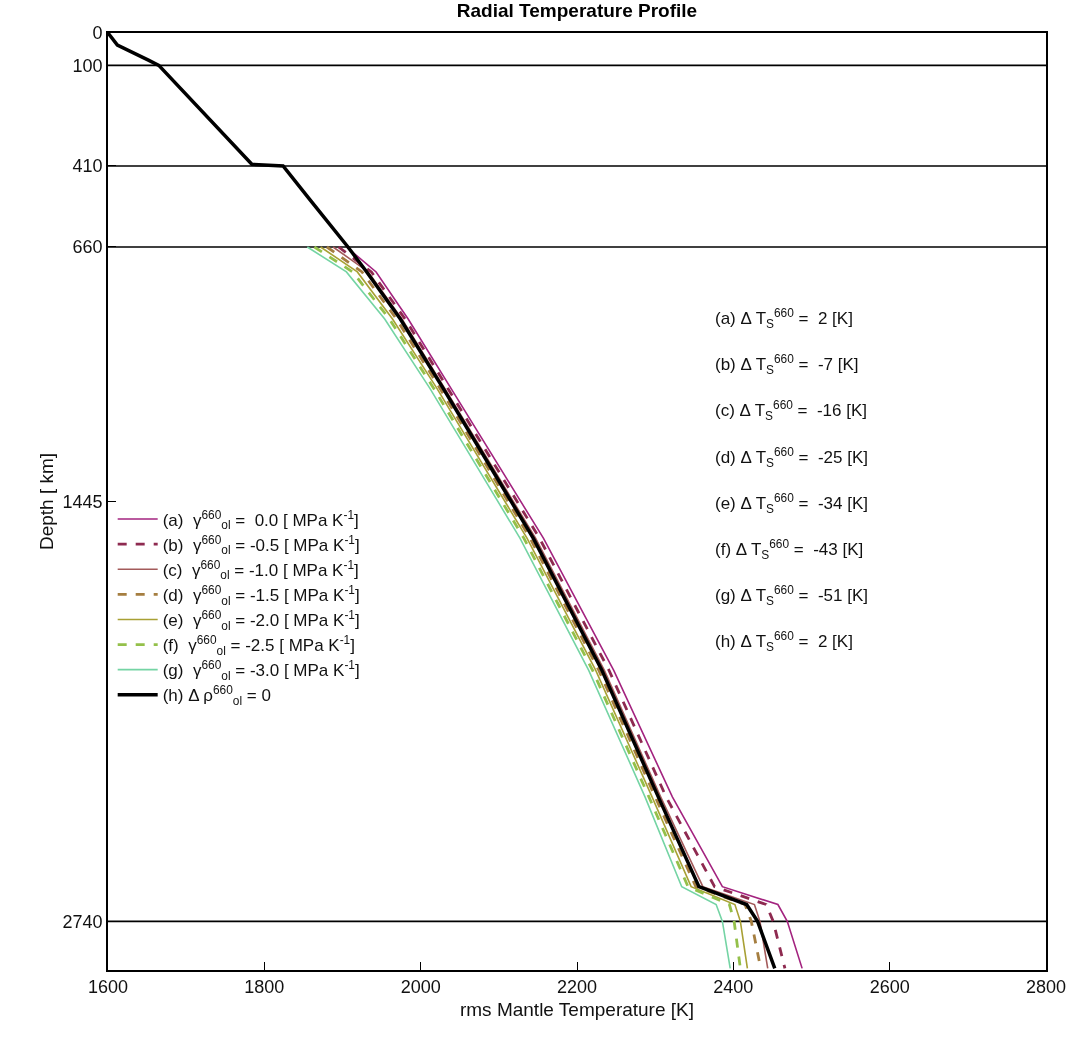 The height and width of the screenshot is (1050, 1080). I want to click on x-tick-label: 2600, so click(889, 987).